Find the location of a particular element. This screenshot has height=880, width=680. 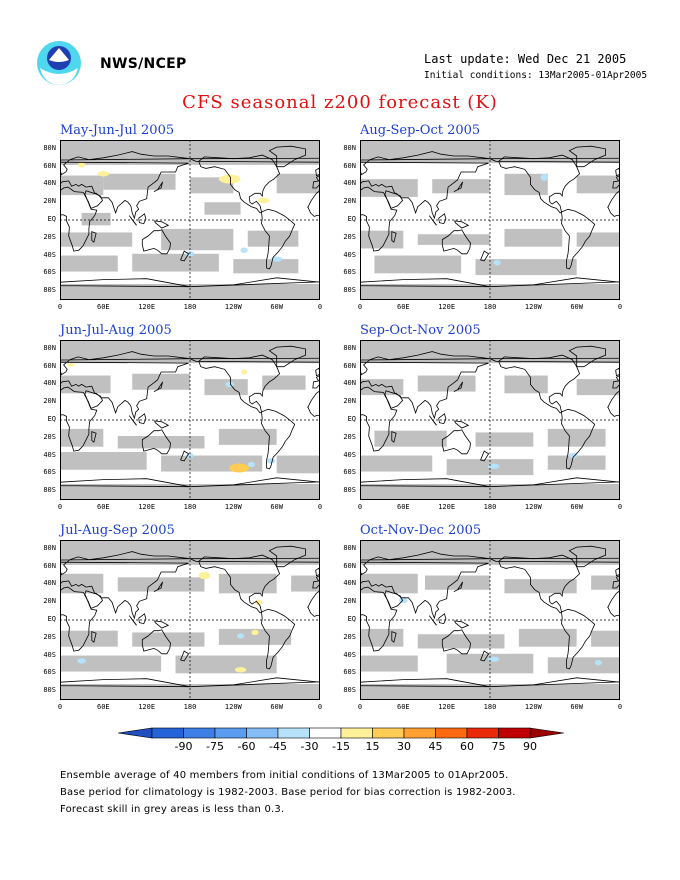

panel-title-3: Jun-Jul-Aug 2005 is located at coordinates (116, 330).